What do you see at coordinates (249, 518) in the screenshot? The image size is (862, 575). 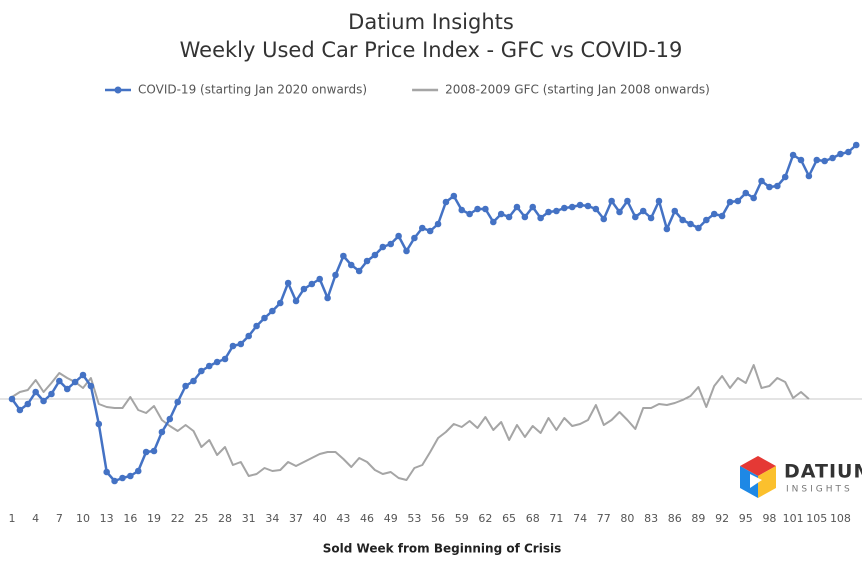 I see `x-tick-label: 31` at bounding box center [249, 518].